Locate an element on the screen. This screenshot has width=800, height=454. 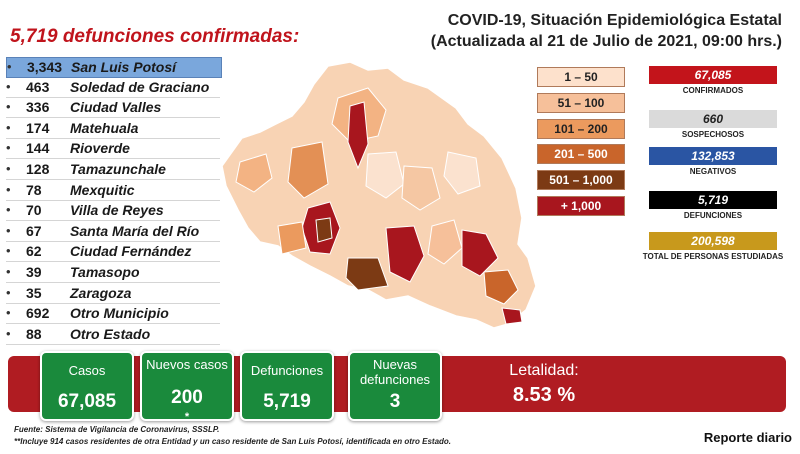
legend-item: 501 – 1,000 is located at coordinates (581, 180).